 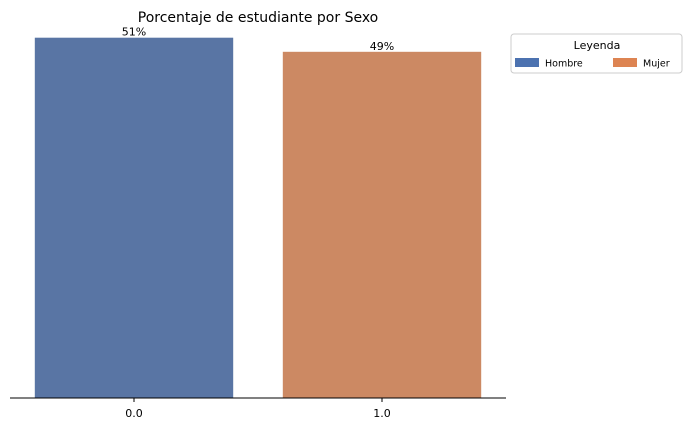 I want to click on legend-label-1: Mujer, so click(x=656, y=64).